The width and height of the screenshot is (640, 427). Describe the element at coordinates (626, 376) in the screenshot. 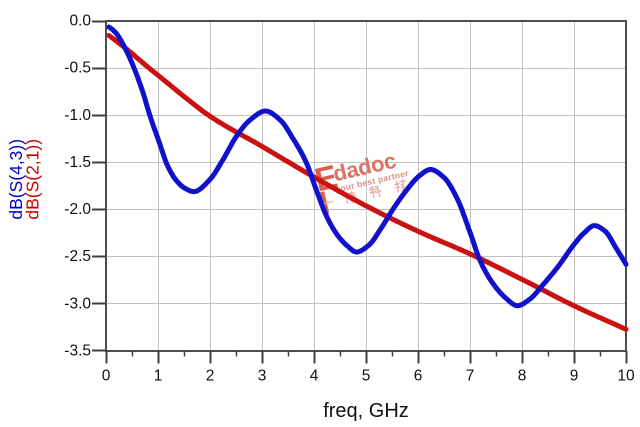

I see `svg-text: 10` at that location.